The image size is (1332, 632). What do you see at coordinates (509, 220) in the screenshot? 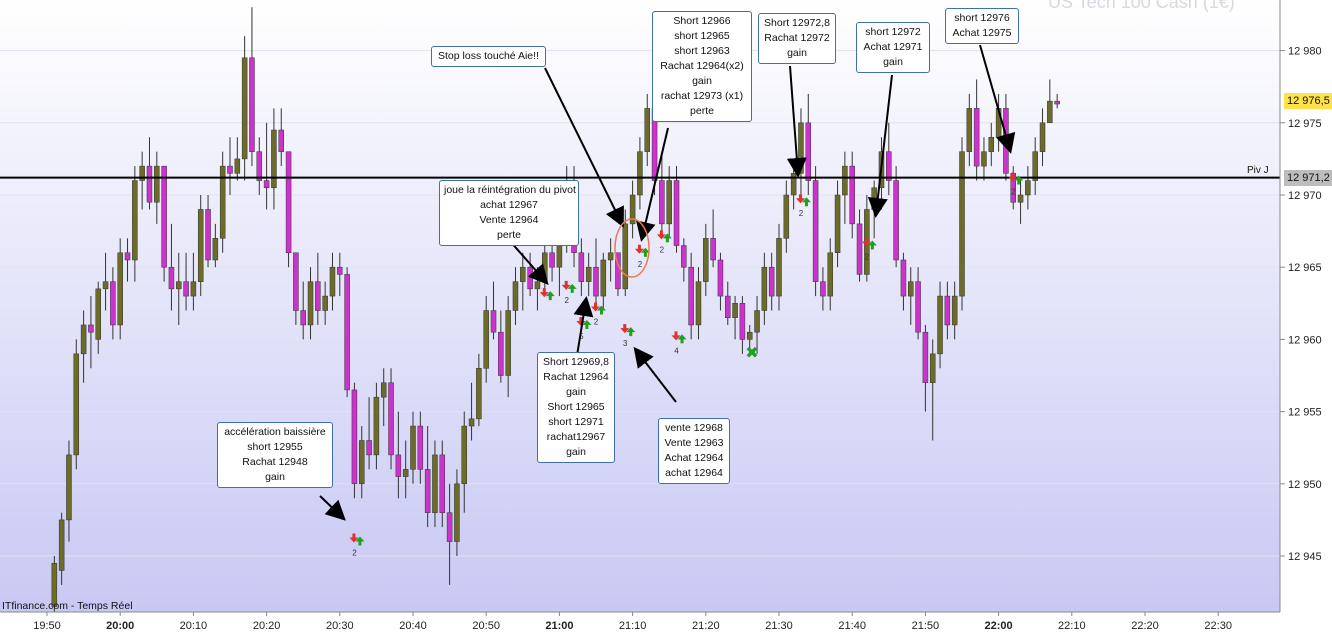
I see `annotation-line: Vente 12964` at bounding box center [509, 220].